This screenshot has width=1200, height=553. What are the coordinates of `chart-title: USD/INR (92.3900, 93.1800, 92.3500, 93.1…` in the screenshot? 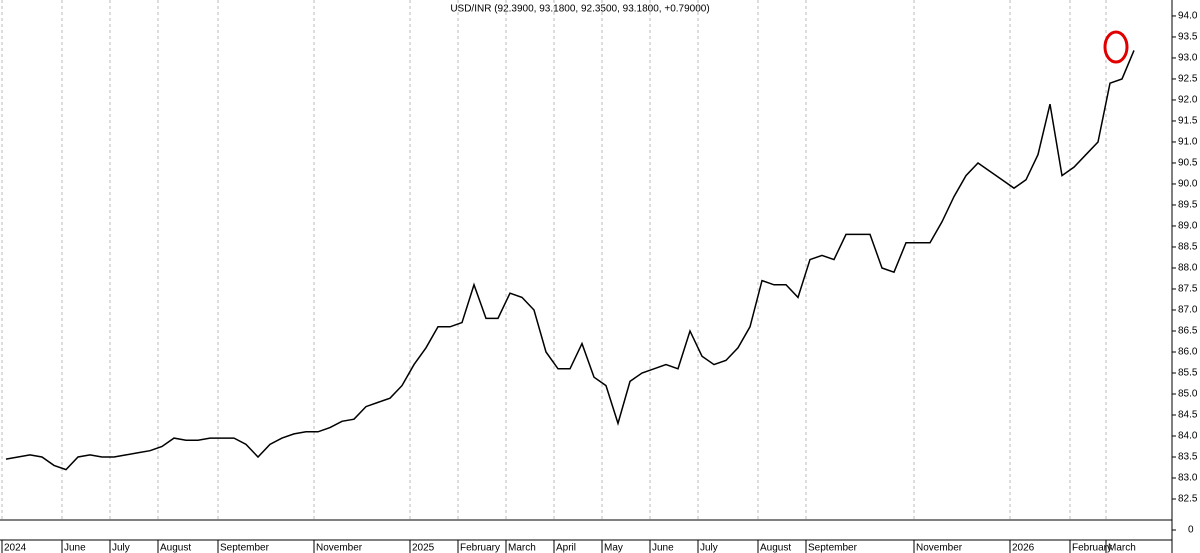 It's located at (579, 9).